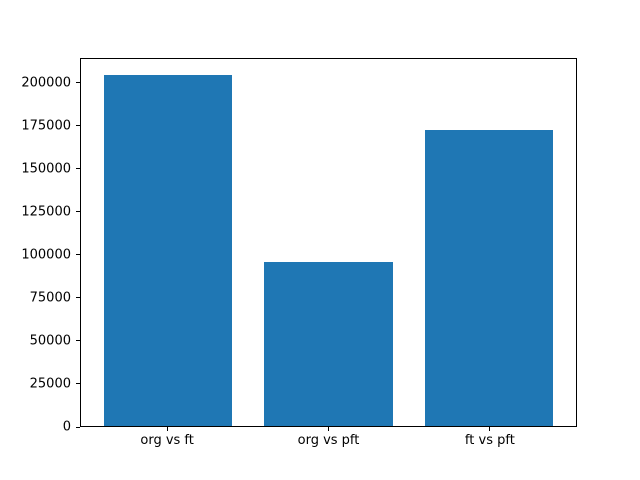  I want to click on y-tick-label: 175000, so click(46, 126).